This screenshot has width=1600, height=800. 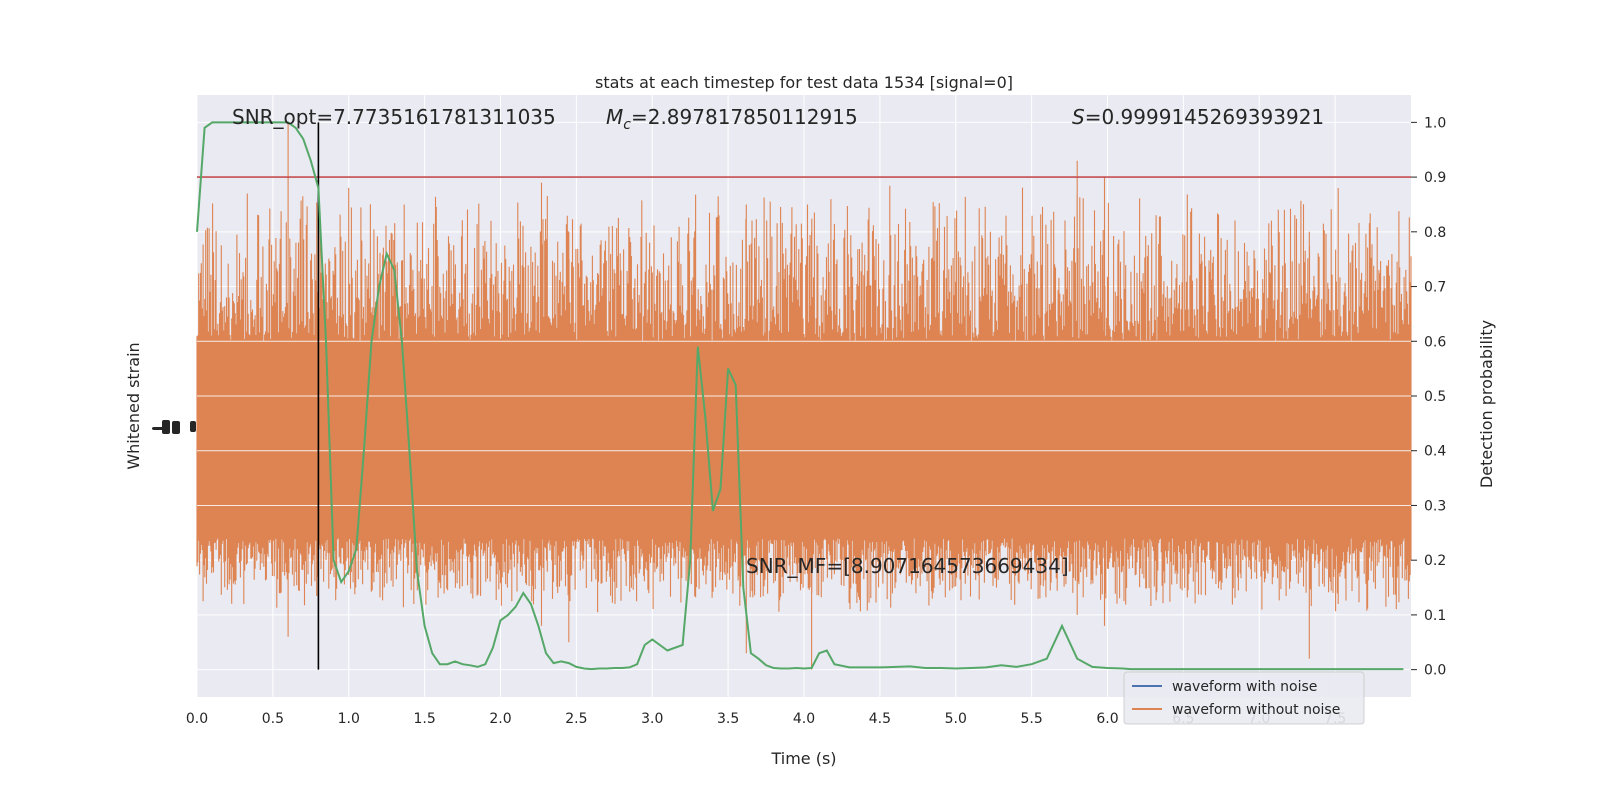 What do you see at coordinates (614, 117) in the screenshot?
I see `chirp-mass-symbol: M` at bounding box center [614, 117].